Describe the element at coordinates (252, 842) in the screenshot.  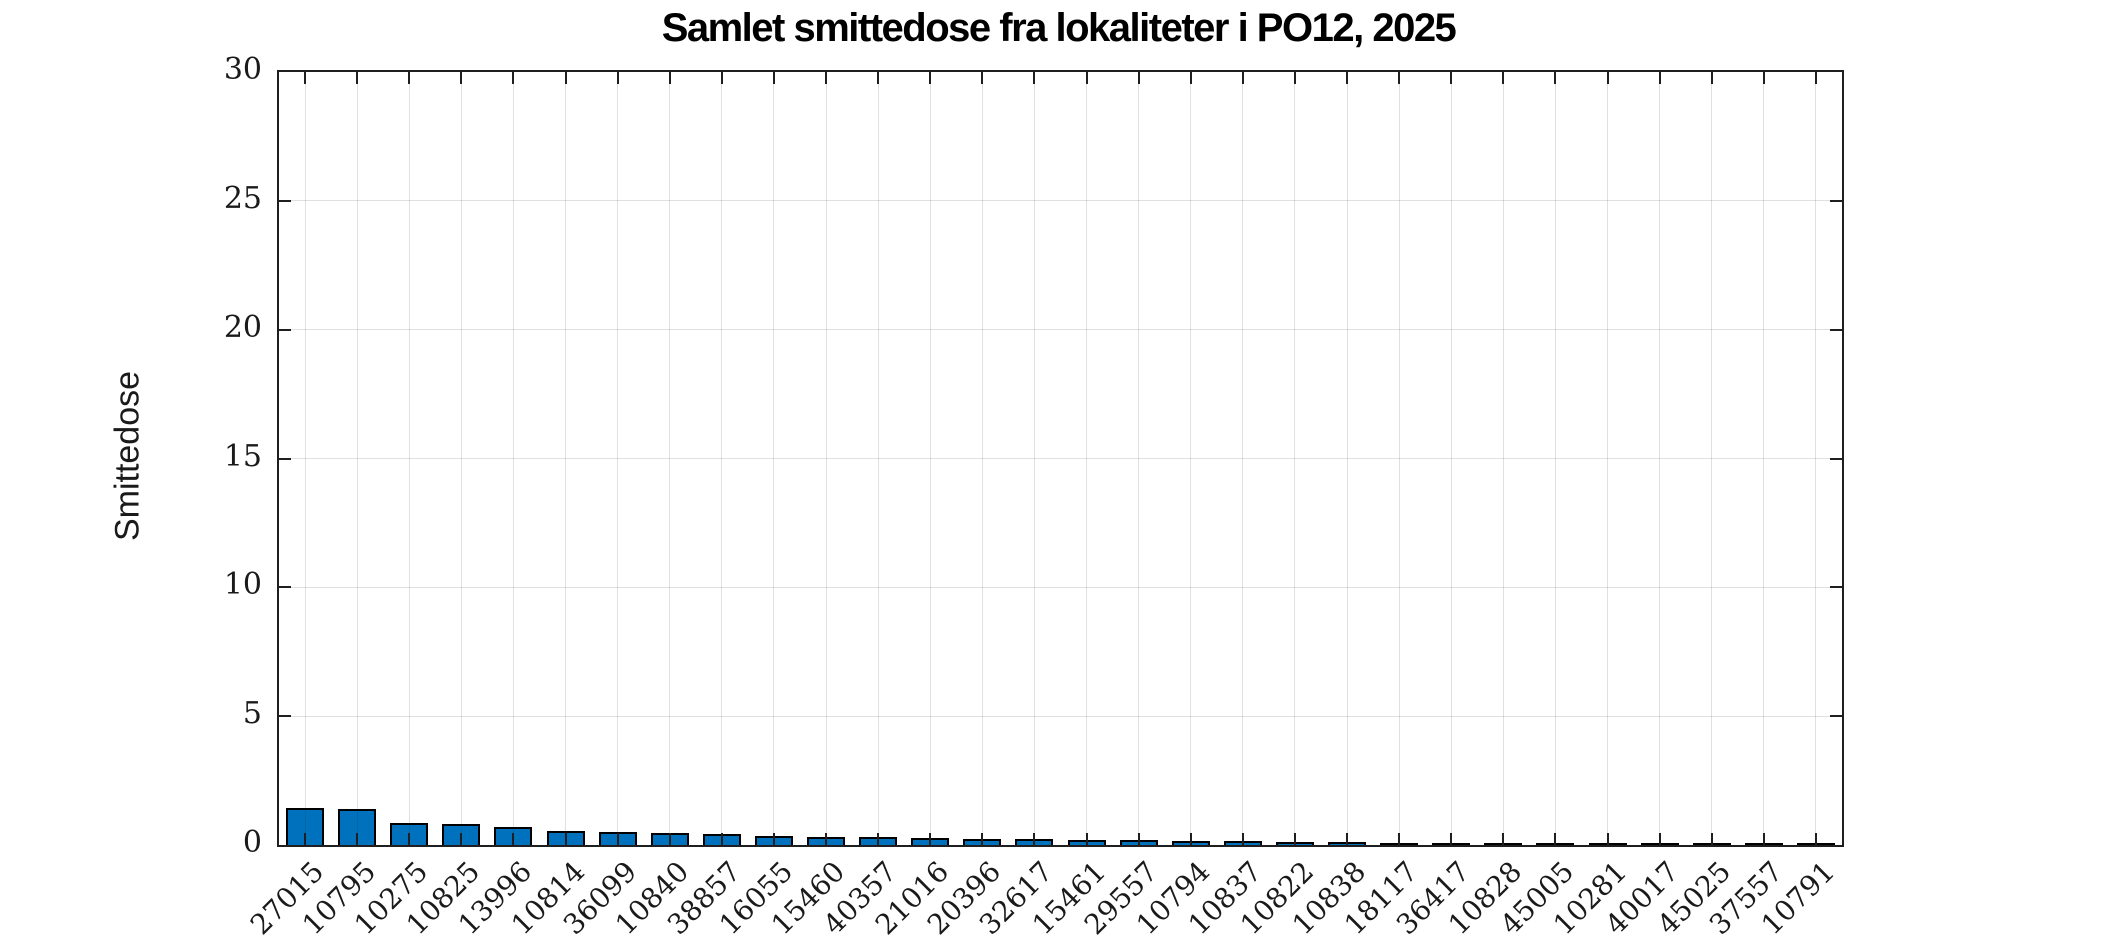
I see `y-tick-label: 0` at that location.